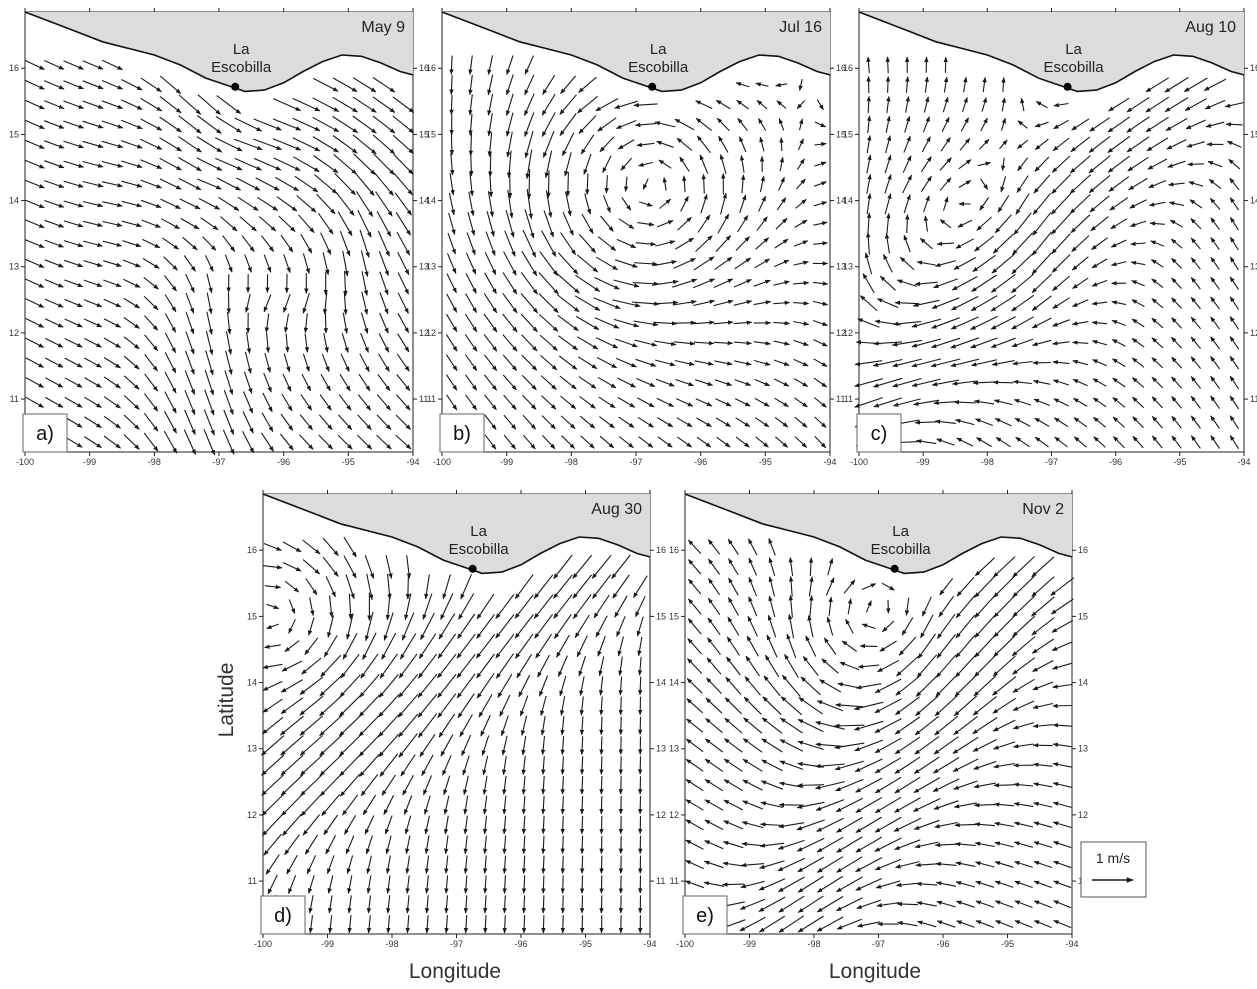 This screenshot has height=989, width=1257. Describe the element at coordinates (383, 27) in the screenshot. I see `panel-date: May 9` at that location.